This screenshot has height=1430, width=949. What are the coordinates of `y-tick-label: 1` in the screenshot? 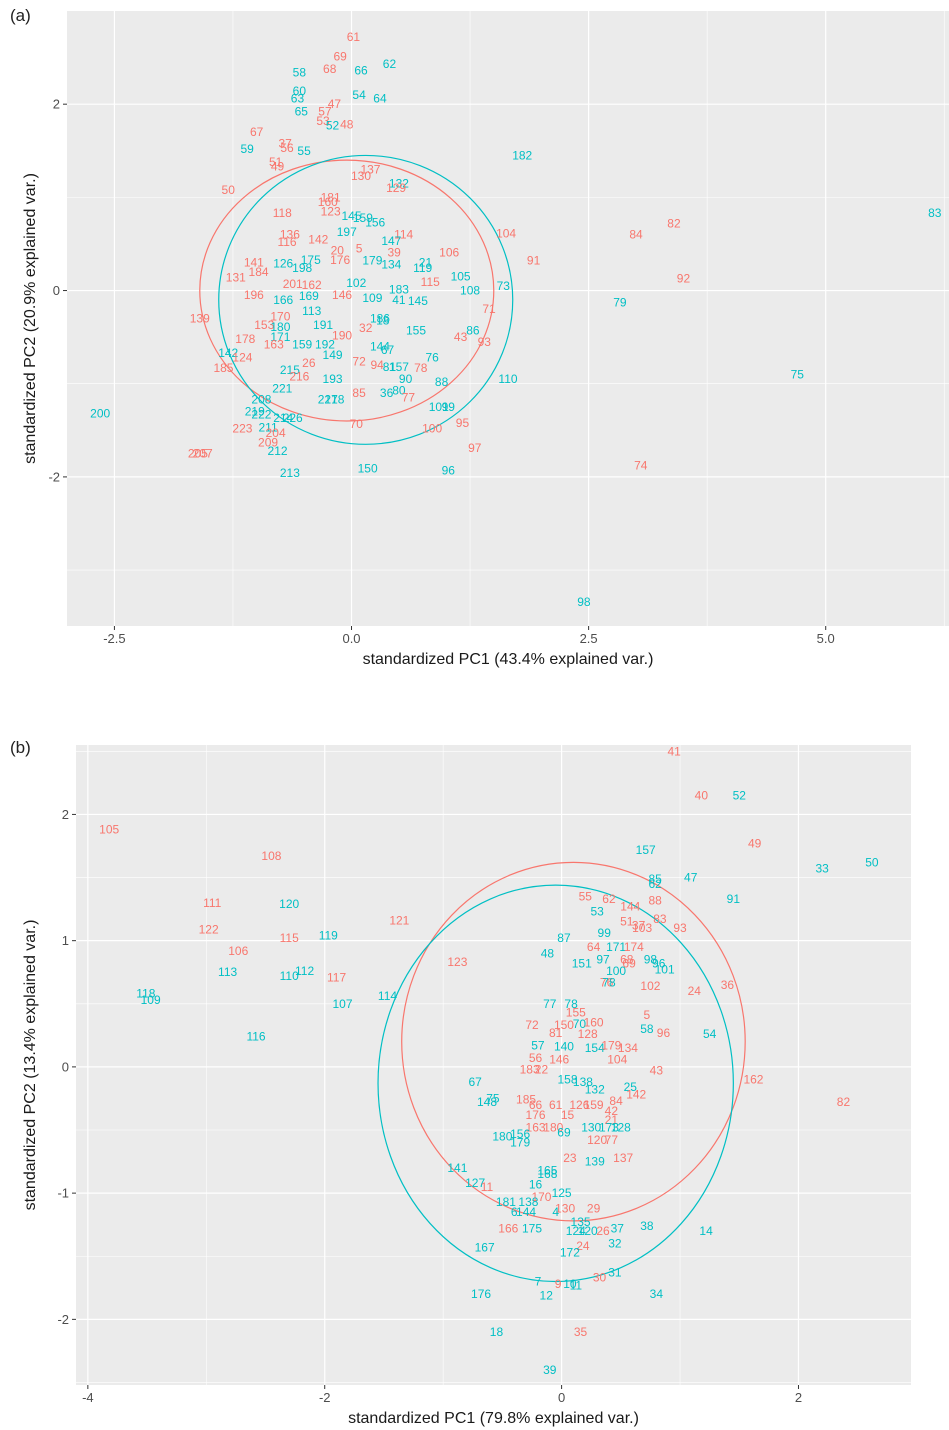 It's located at (65, 940).